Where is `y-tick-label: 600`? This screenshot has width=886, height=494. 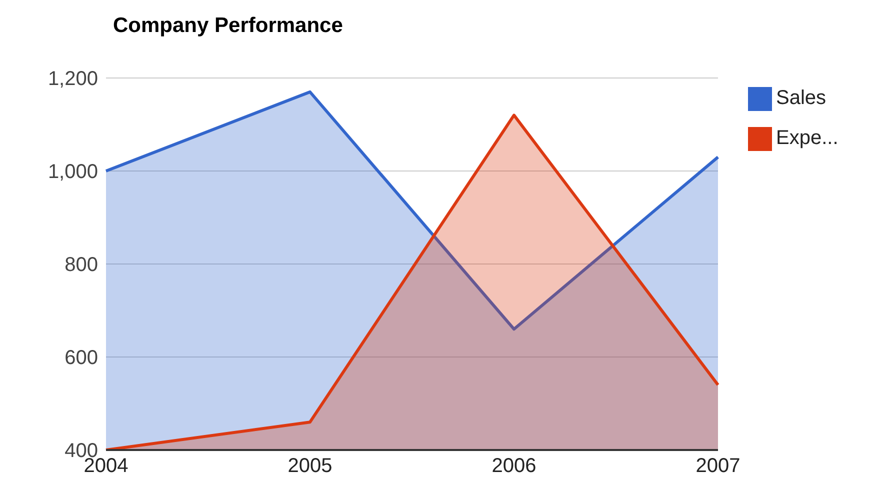
y-tick-label: 600 is located at coordinates (81, 358).